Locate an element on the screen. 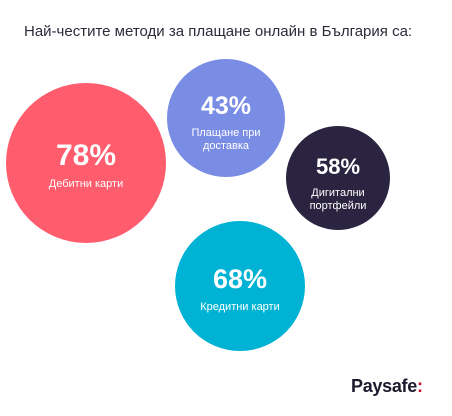 The height and width of the screenshot is (416, 452). bubble-value: 58% is located at coordinates (338, 166).